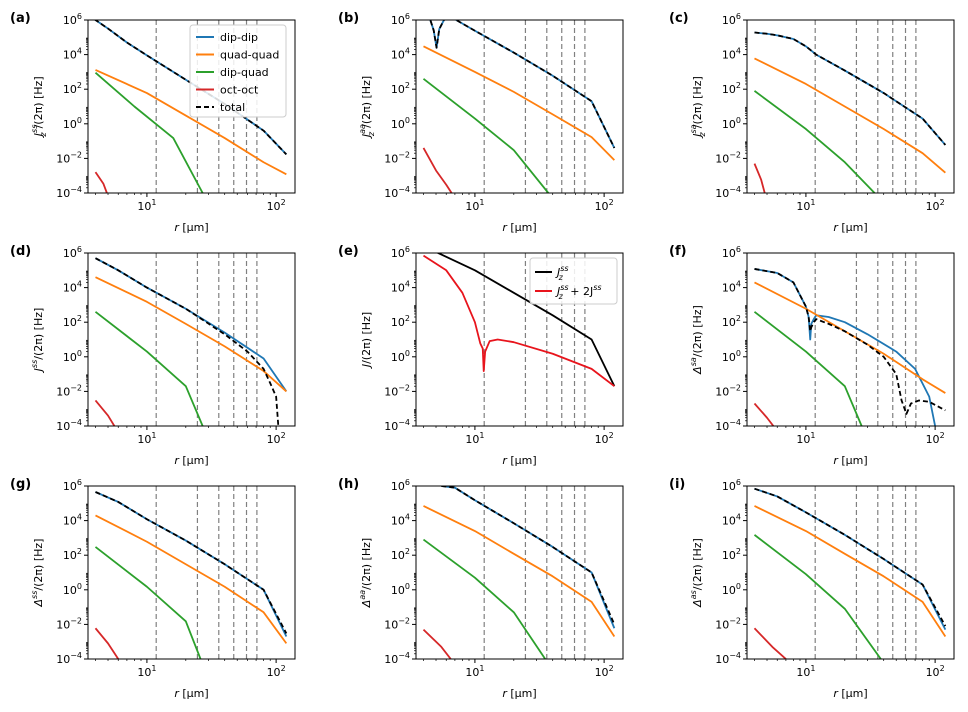 The image size is (968, 712). What do you see at coordinates (37, 341) in the screenshot?
I see `y-axis-label: Jss/(2π) [Hz]` at bounding box center [37, 341].